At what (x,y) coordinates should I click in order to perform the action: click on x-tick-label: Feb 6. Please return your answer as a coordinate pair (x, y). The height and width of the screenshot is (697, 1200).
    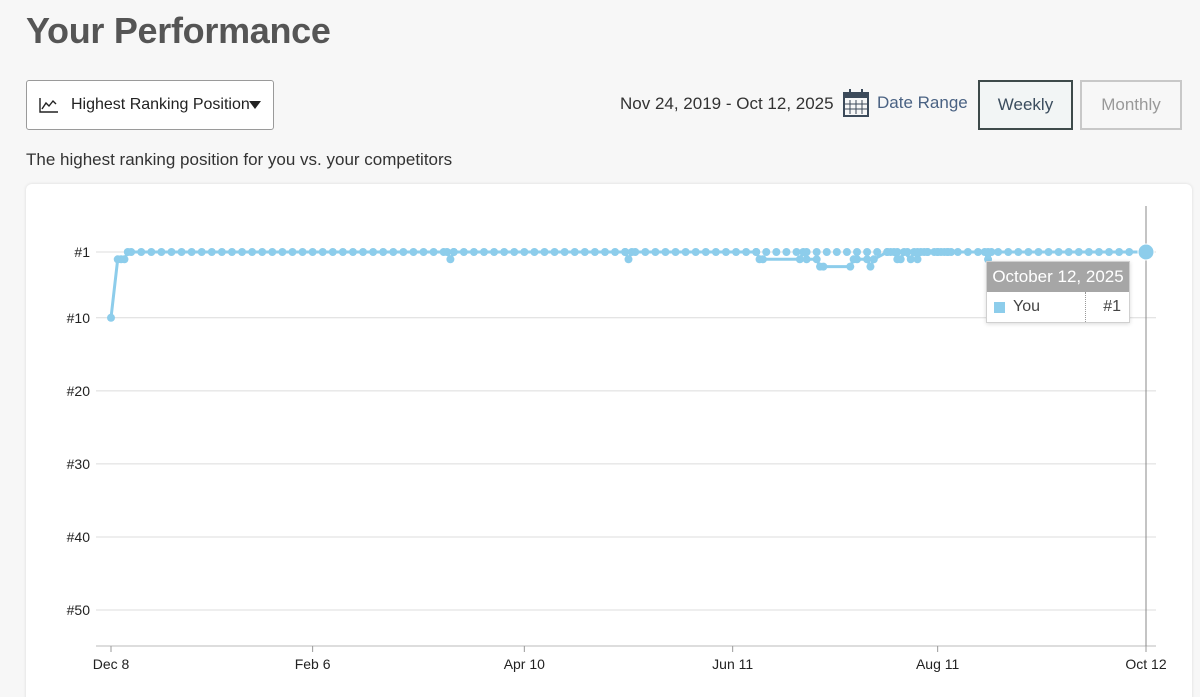
    Looking at the image, I should click on (313, 664).